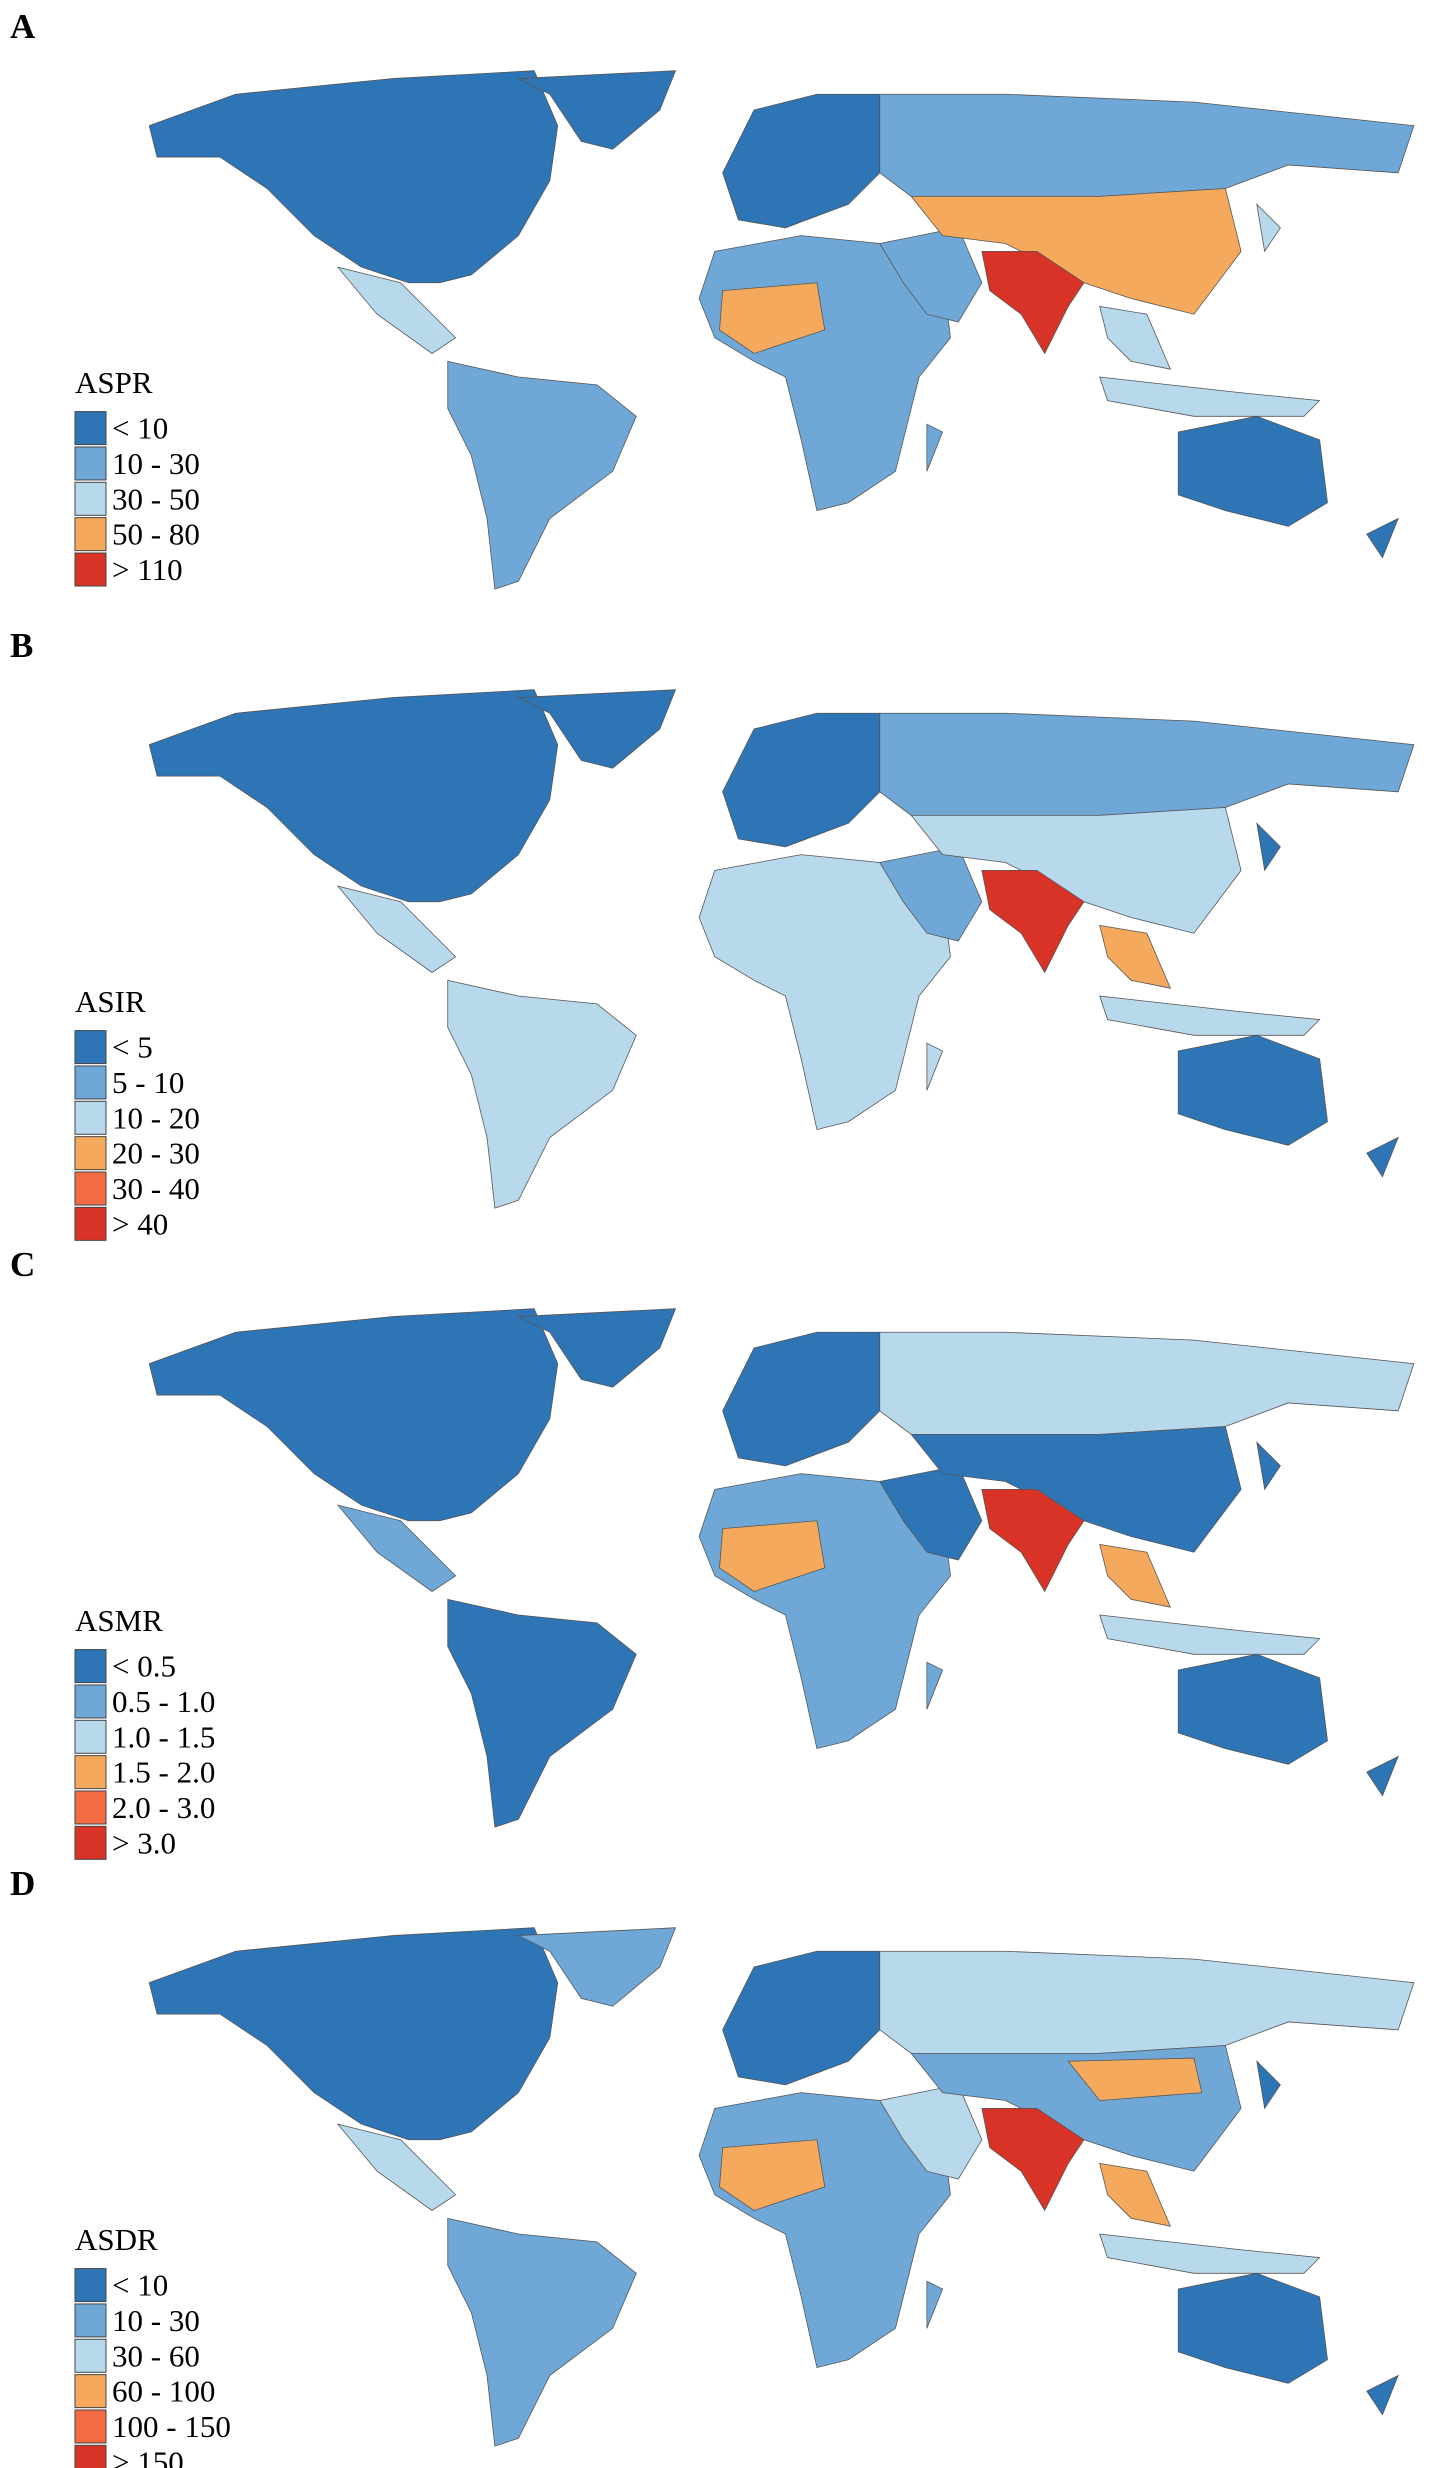 This screenshot has width=1430, height=2468. What do you see at coordinates (140, 1223) in the screenshot?
I see `legend-label: > 40` at bounding box center [140, 1223].